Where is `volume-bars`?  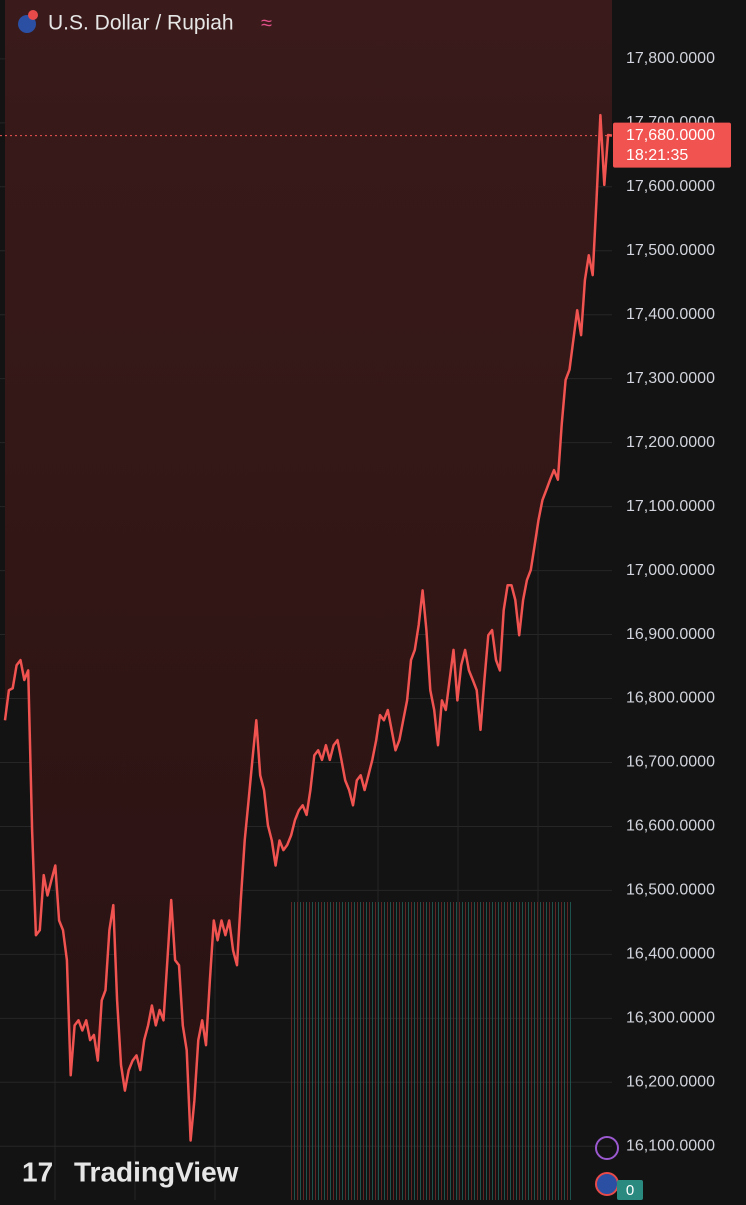
volume-bars is located at coordinates (431, 1051).